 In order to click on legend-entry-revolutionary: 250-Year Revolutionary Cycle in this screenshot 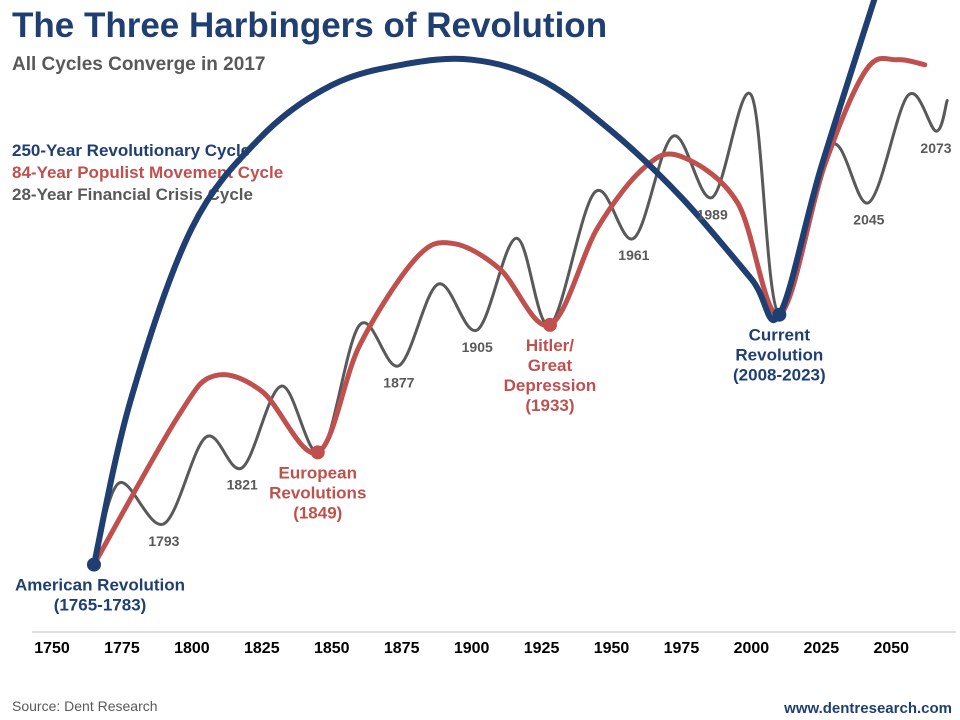, I will do `click(131, 150)`.